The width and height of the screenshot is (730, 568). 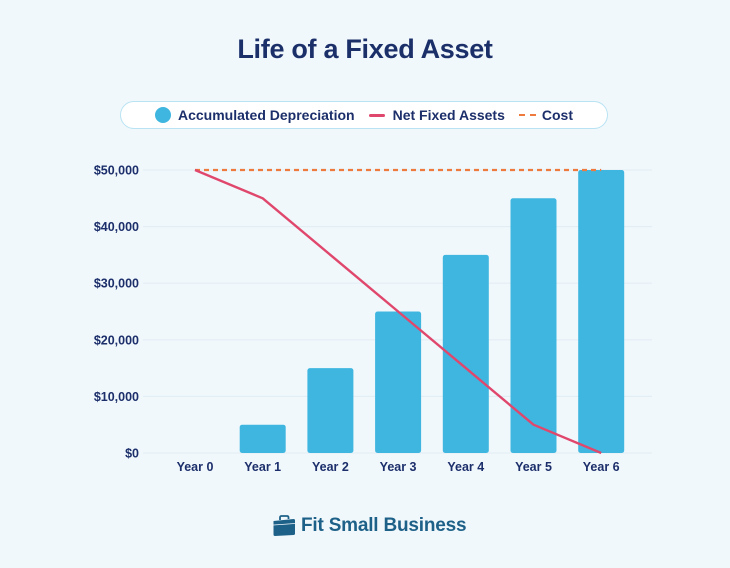 I want to click on chart-title: Life of a Fixed Asset, so click(x=365, y=49).